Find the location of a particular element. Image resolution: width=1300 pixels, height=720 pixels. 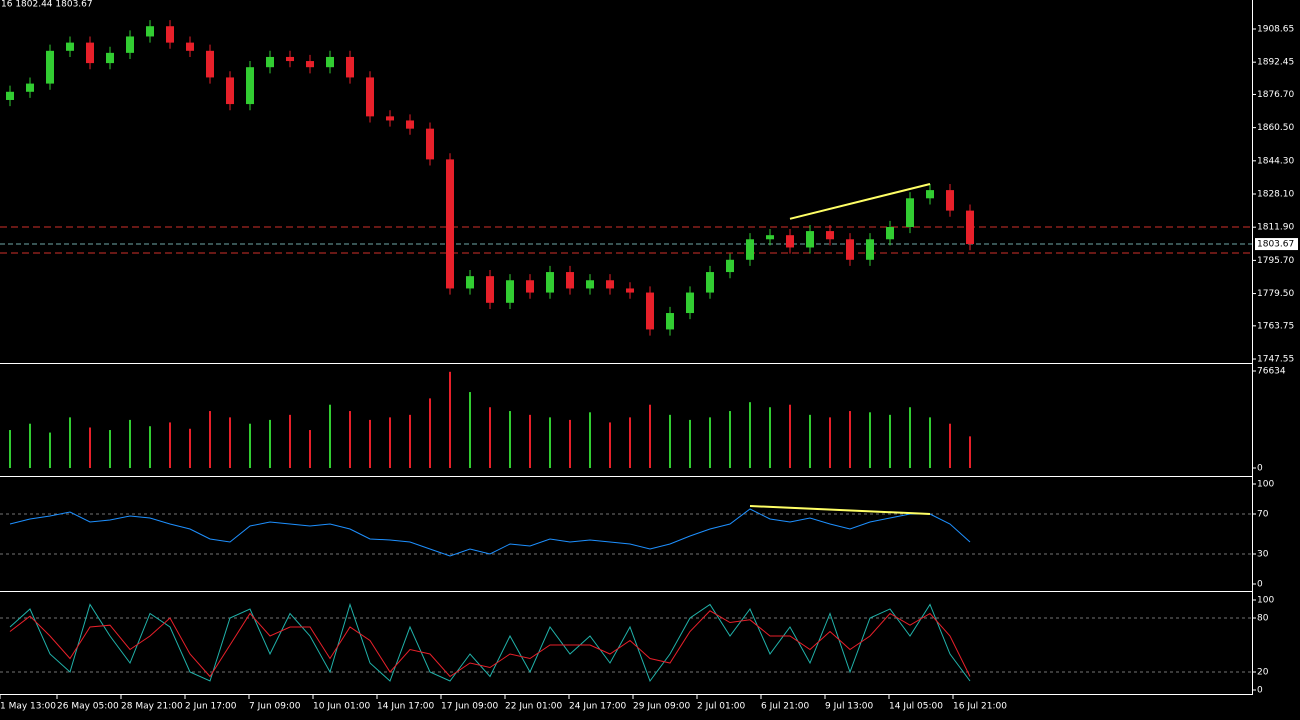

x-tick-label: 9 Jul 13:00 is located at coordinates (849, 707).